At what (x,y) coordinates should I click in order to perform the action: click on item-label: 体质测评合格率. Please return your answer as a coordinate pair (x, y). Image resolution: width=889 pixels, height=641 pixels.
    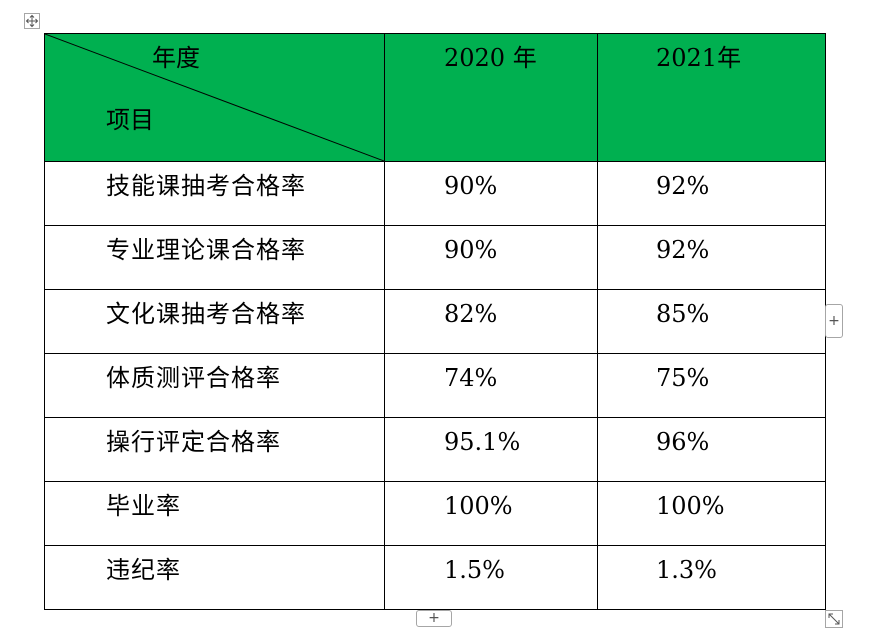
    Looking at the image, I should click on (193, 378).